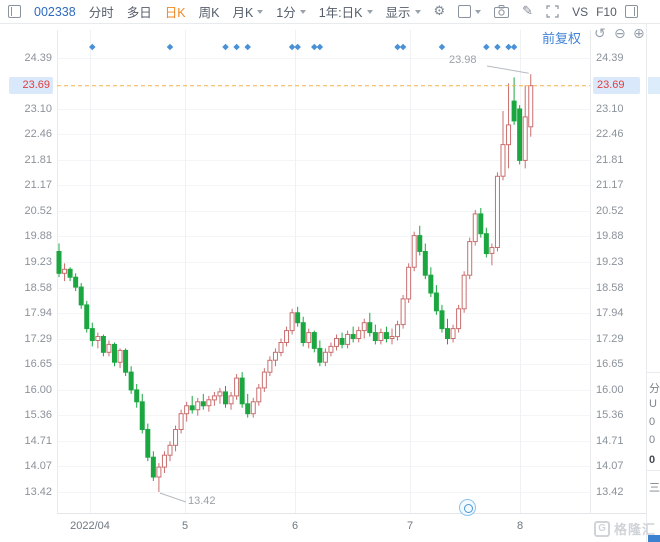 The height and width of the screenshot is (542, 660). I want to click on symbol-code: 002338, so click(55, 11).